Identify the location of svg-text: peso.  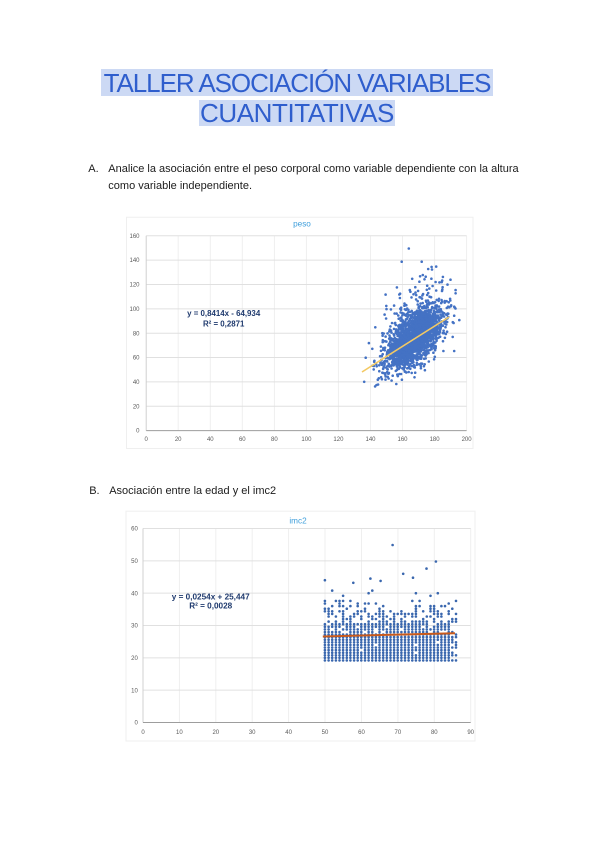
(302, 224).